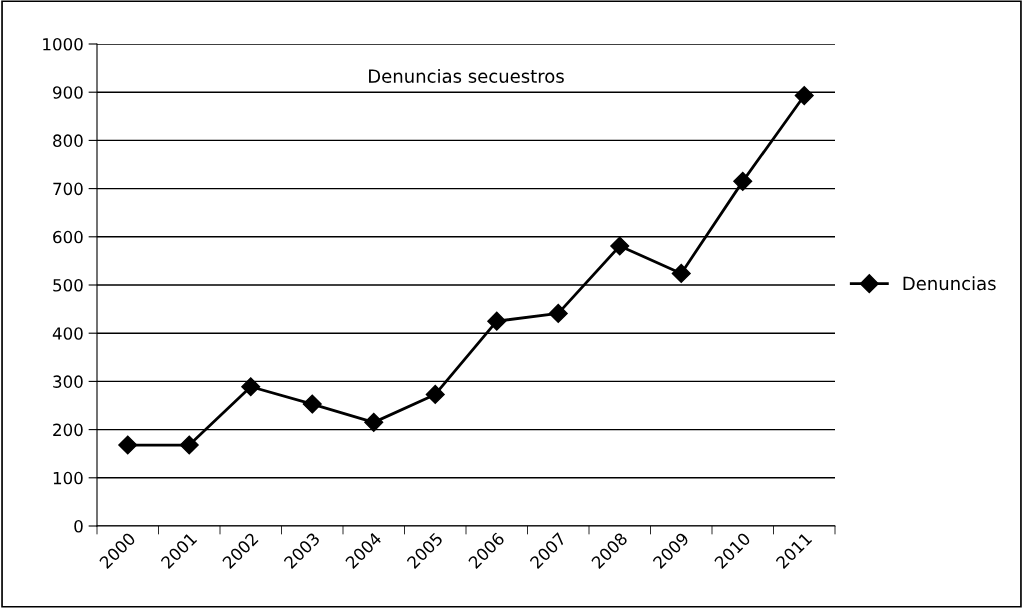  I want to click on legend-label: Denuncias, so click(949, 283).